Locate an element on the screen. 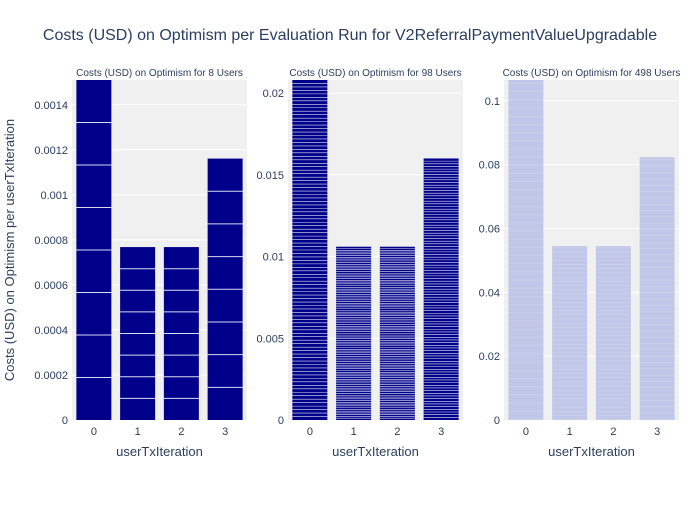 The image size is (700, 505). x-tick-label-2-2: 2 is located at coordinates (613, 432).